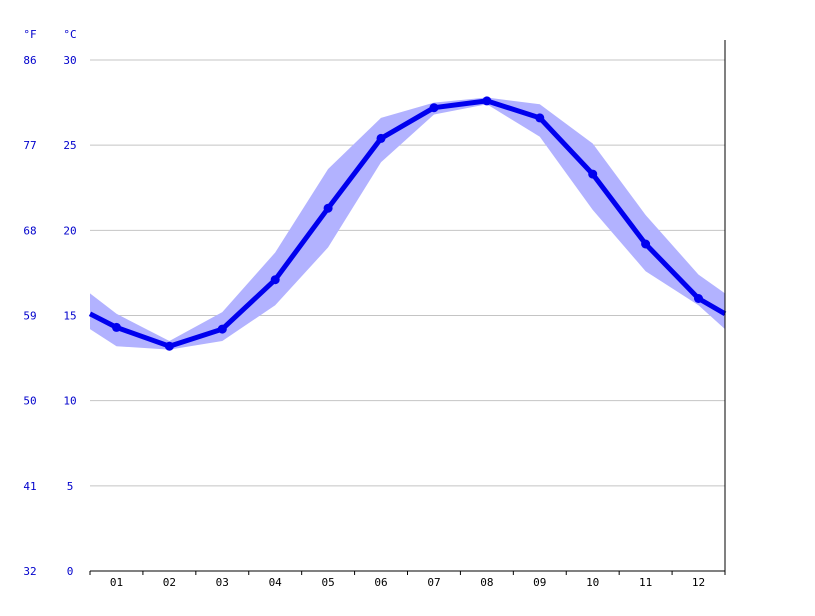 The image size is (815, 616). I want to click on x-tick-label: 10, so click(592, 582).